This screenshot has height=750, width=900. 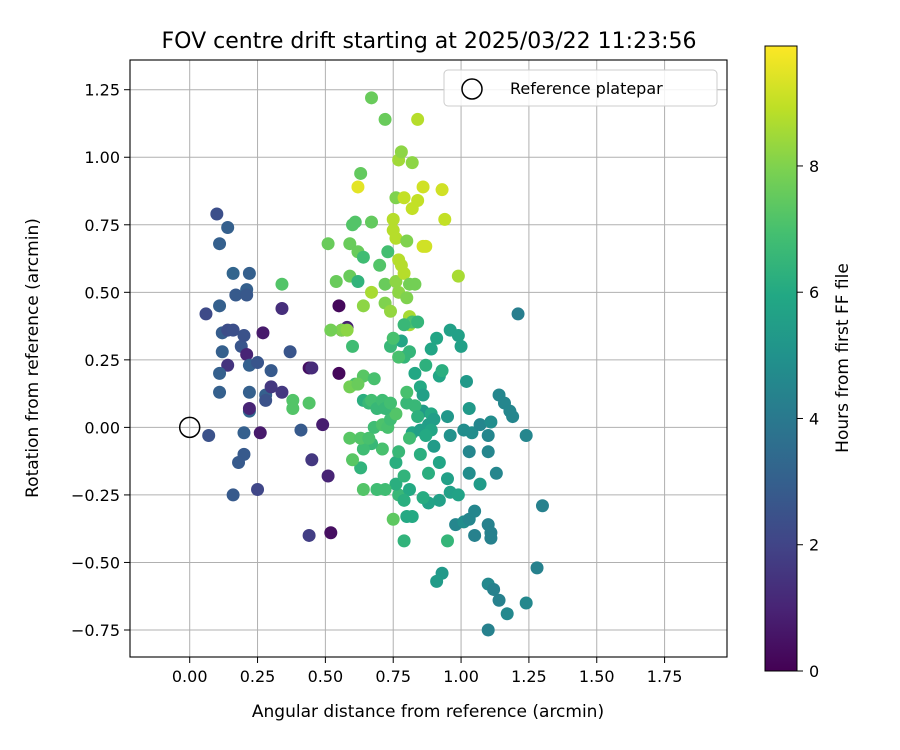 I want to click on x-tick-label: 1.00, so click(x=461, y=676).